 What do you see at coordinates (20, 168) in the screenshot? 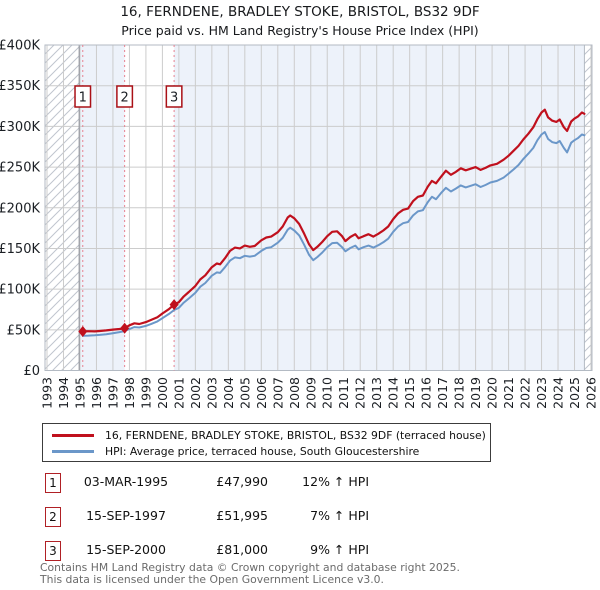
I see `y-axis-label: £250K` at bounding box center [20, 168].